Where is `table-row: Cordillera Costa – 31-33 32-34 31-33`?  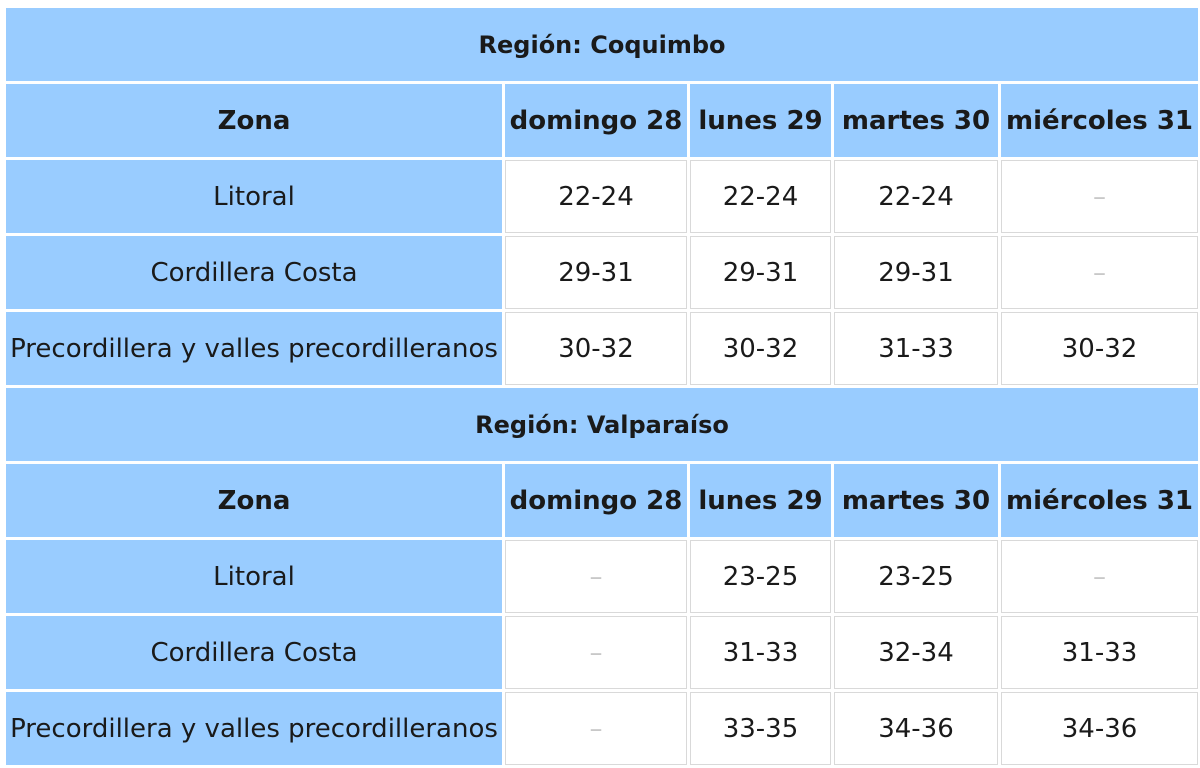
table-row: Cordillera Costa – 31-33 32-34 31-33 is located at coordinates (602, 652).